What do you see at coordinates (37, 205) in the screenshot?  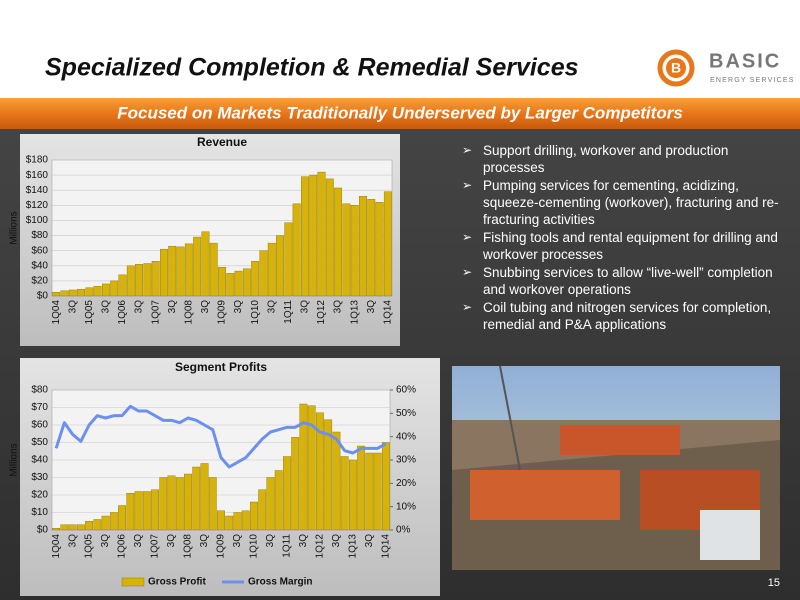 I see `y-tick-label: $120` at bounding box center [37, 205].